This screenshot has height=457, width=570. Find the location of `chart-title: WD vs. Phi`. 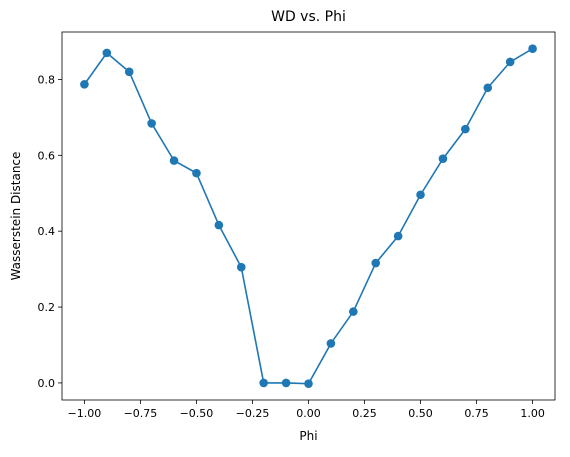

chart-title: WD vs. Phi is located at coordinates (308, 17).